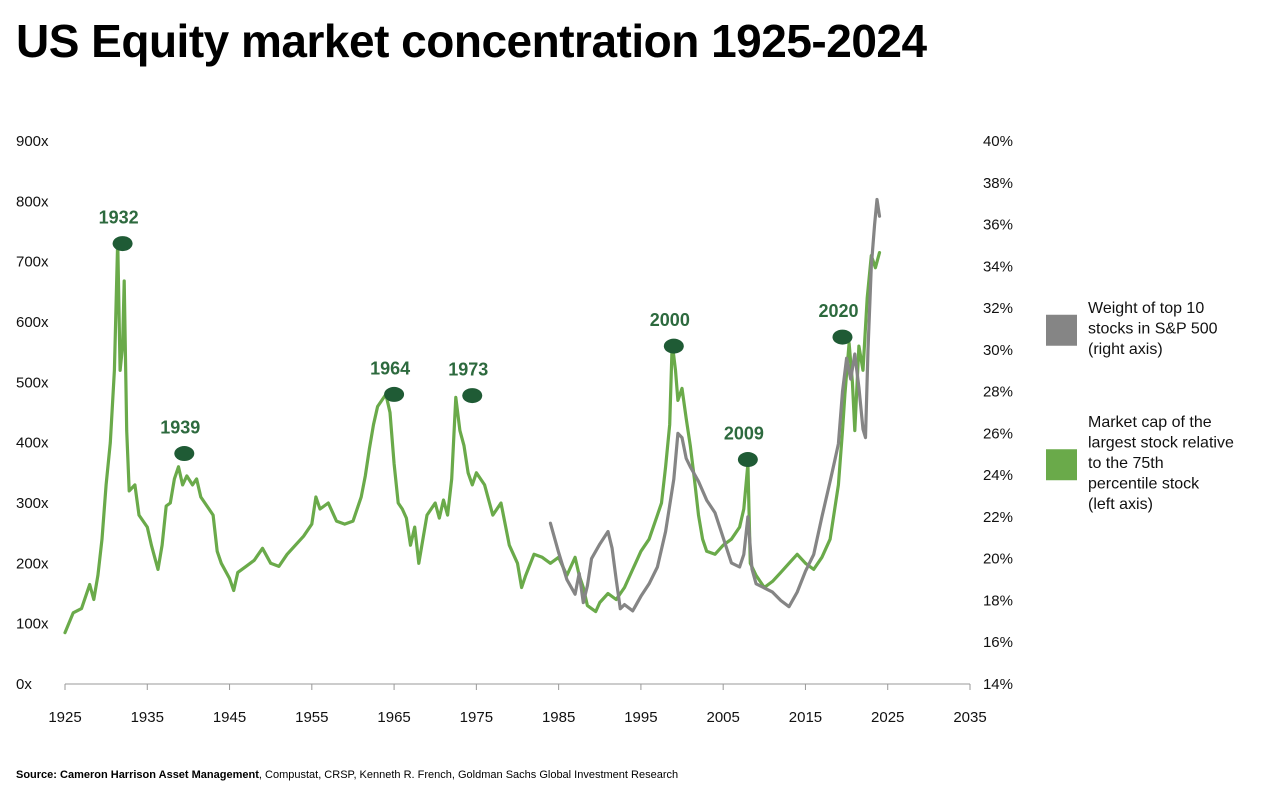 The image size is (1280, 792). What do you see at coordinates (119, 218) in the screenshot?
I see `annotation-label: 1932` at bounding box center [119, 218].